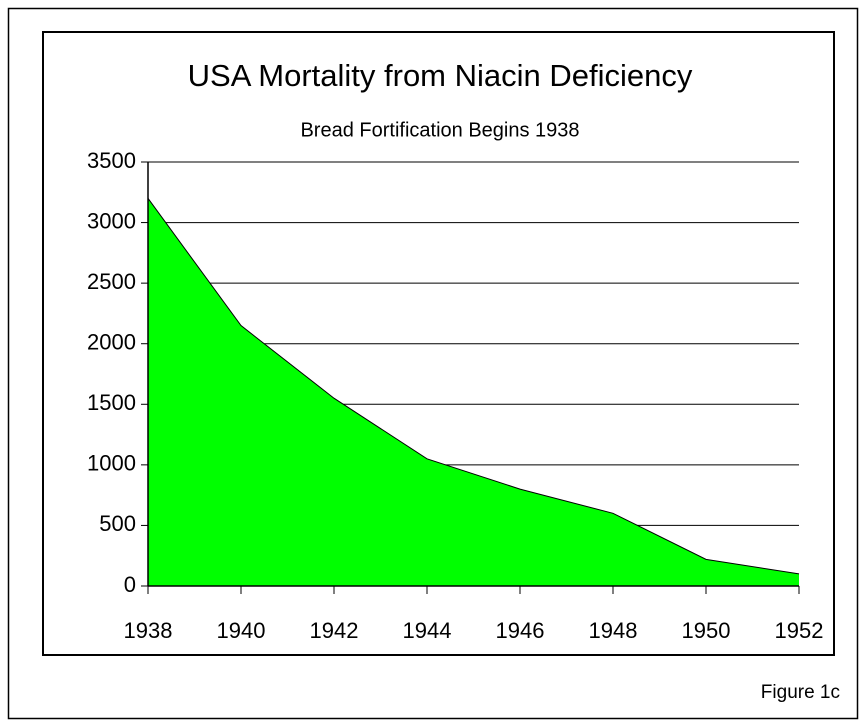 The image size is (866, 727). What do you see at coordinates (117, 523) in the screenshot?
I see `y-tick-label: 500` at bounding box center [117, 523].